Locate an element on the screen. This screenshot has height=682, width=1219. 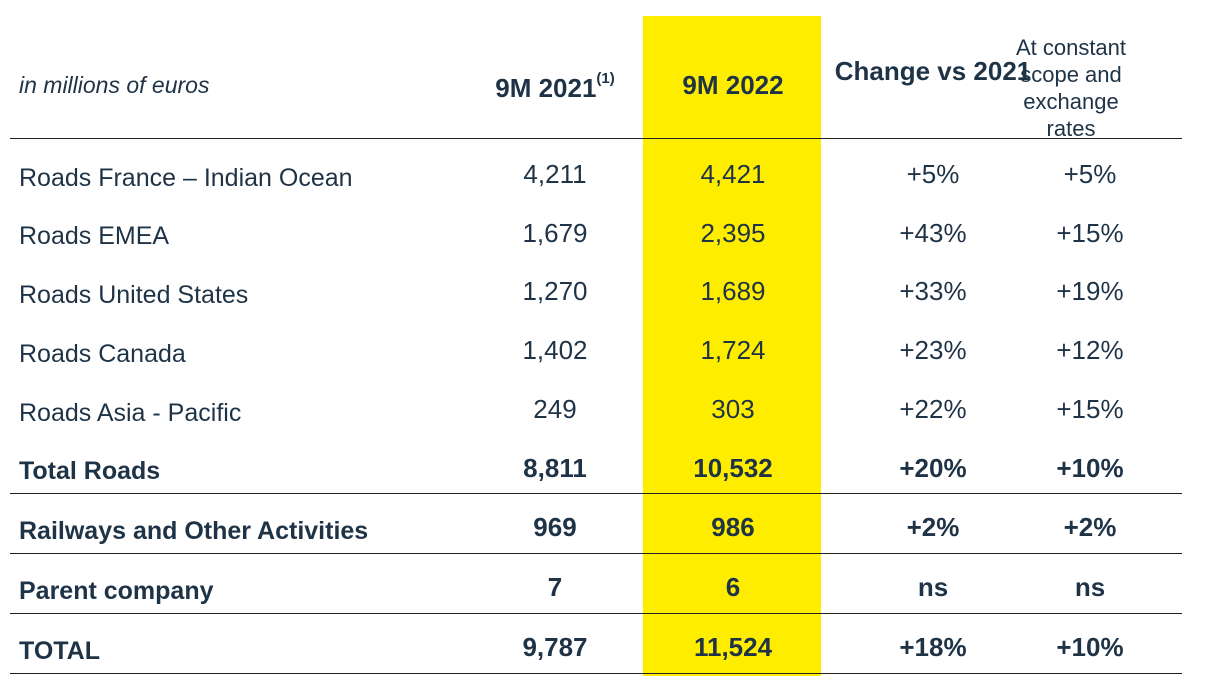
row-value-2022: 2,395 is located at coordinates (733, 233).